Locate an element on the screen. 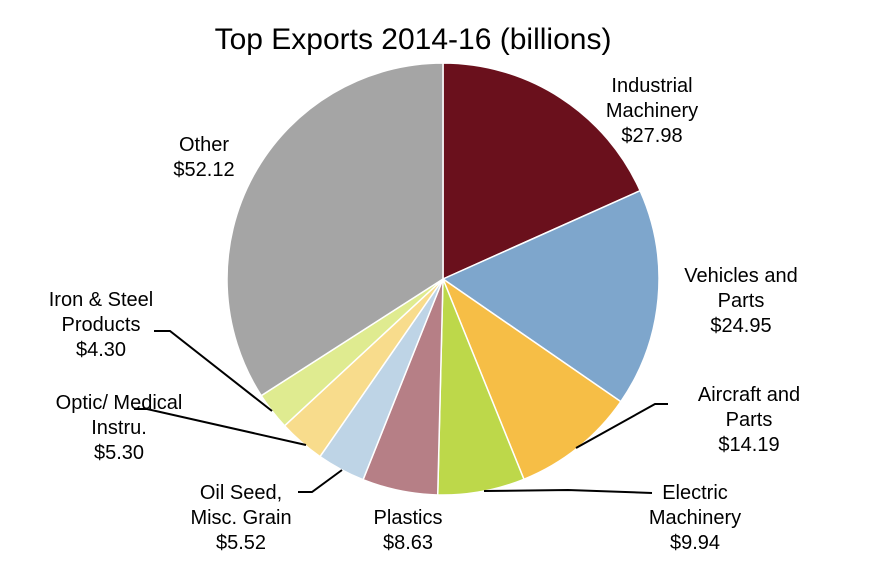 Image resolution: width=880 pixels, height=567 pixels. slice-value-other: $52.12 is located at coordinates (203, 170).